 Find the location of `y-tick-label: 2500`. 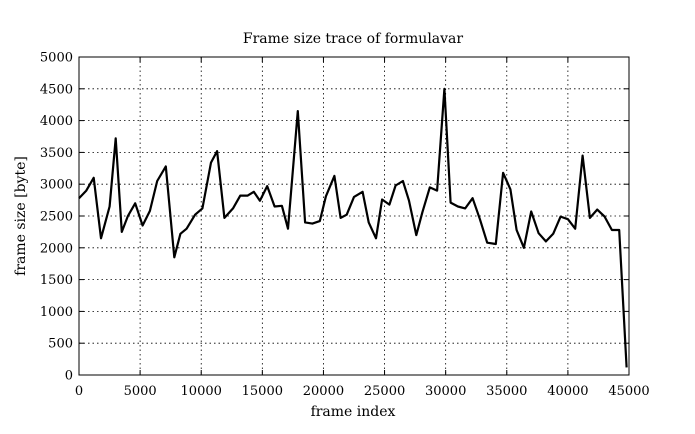

y-tick-label: 2500 is located at coordinates (56, 217).